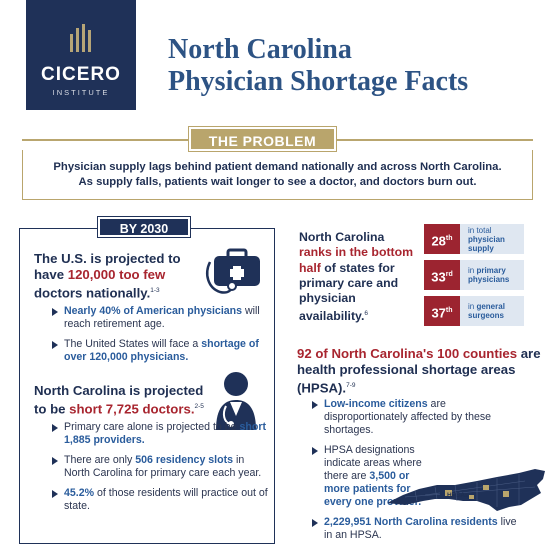  Describe the element at coordinates (474, 239) in the screenshot. I see `rank-physician-supply: 28th in total physician supply` at that location.